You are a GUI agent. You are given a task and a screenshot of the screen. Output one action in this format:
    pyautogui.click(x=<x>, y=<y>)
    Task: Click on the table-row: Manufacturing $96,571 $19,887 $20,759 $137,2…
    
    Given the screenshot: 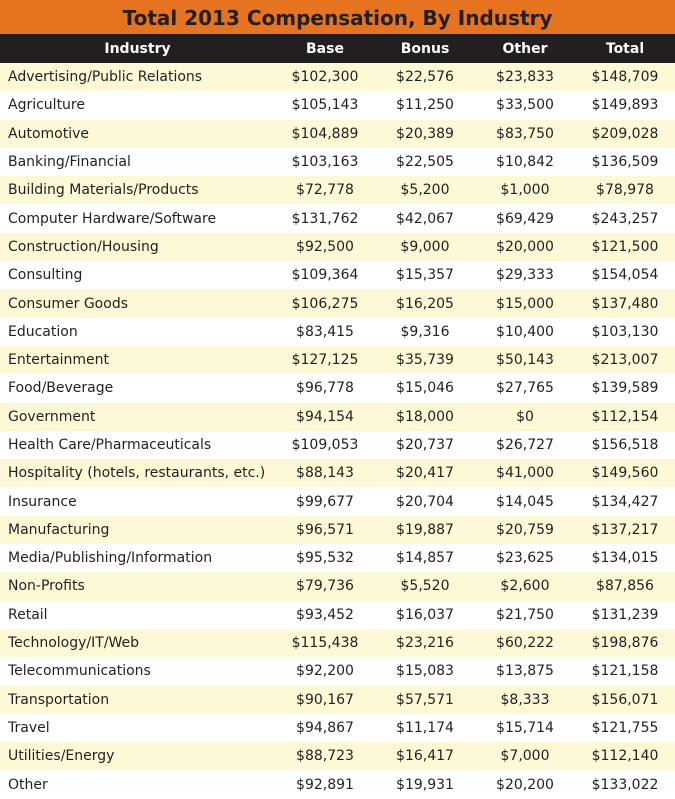 What is the action you would take?
    pyautogui.click(x=337, y=530)
    